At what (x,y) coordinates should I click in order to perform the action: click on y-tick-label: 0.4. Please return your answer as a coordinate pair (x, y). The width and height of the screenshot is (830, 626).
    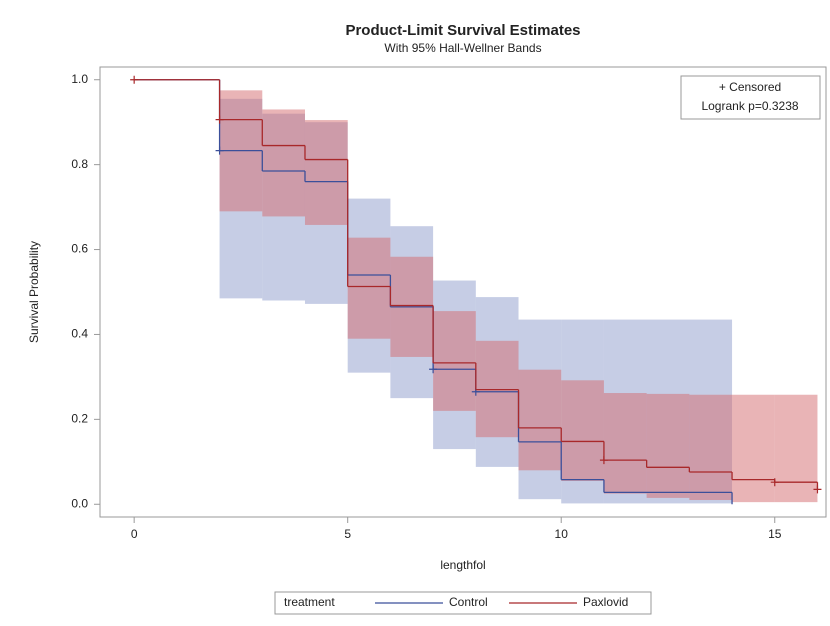
    Looking at the image, I should click on (79, 334).